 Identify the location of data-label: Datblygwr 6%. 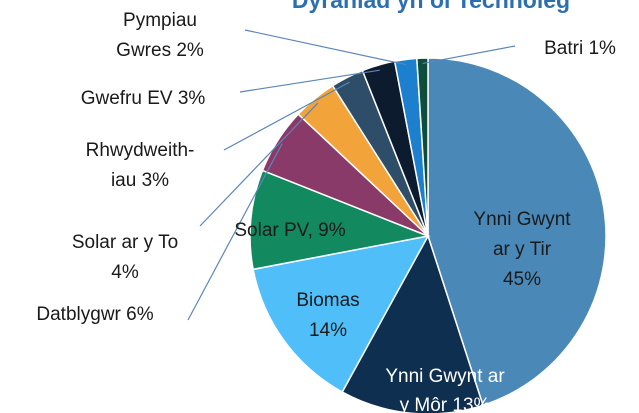
(94, 314).